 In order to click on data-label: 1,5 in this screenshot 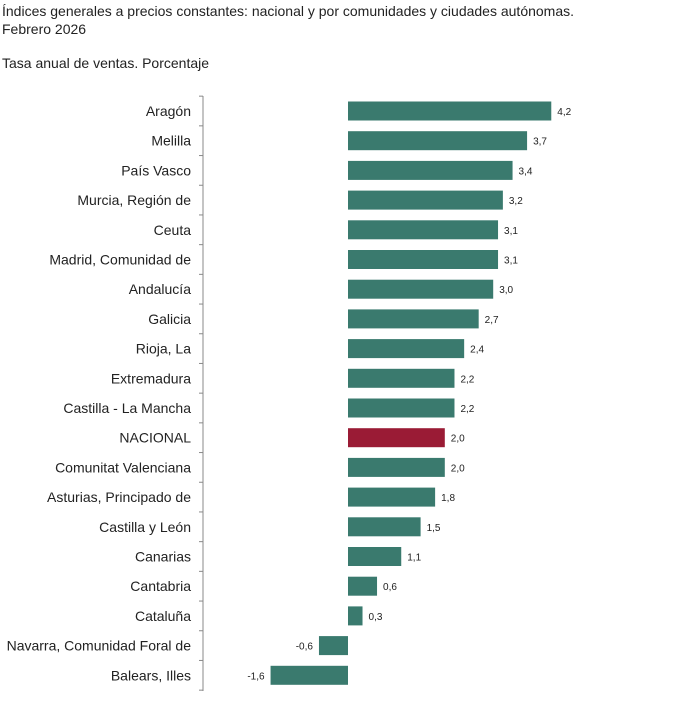, I will do `click(434, 528)`.